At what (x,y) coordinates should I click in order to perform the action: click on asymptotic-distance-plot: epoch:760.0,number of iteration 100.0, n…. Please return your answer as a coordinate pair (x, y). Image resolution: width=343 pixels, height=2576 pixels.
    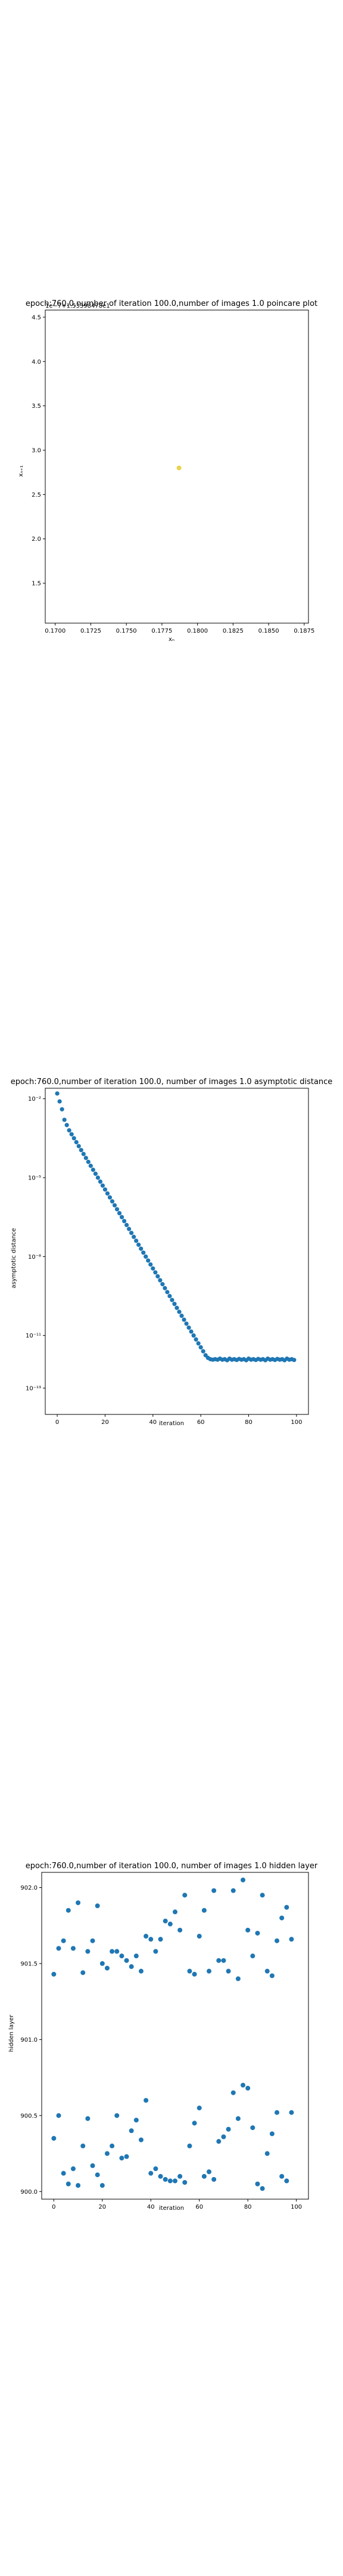
    Looking at the image, I should click on (172, 1252).